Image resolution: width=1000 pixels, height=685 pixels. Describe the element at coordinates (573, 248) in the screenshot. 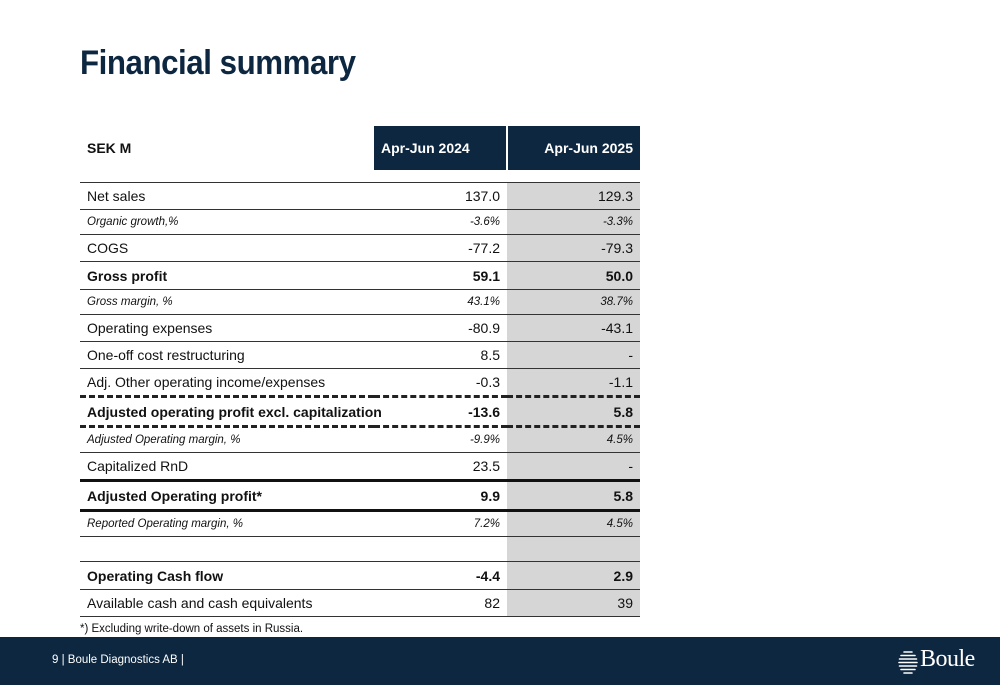

I see `value-2025: -79.3` at that location.